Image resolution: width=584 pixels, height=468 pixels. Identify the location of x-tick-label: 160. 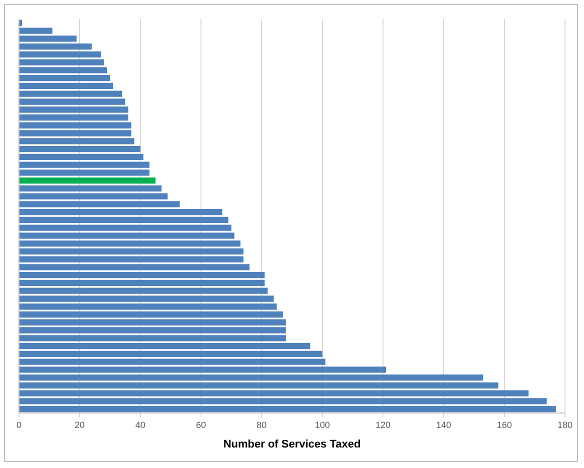
(504, 425).